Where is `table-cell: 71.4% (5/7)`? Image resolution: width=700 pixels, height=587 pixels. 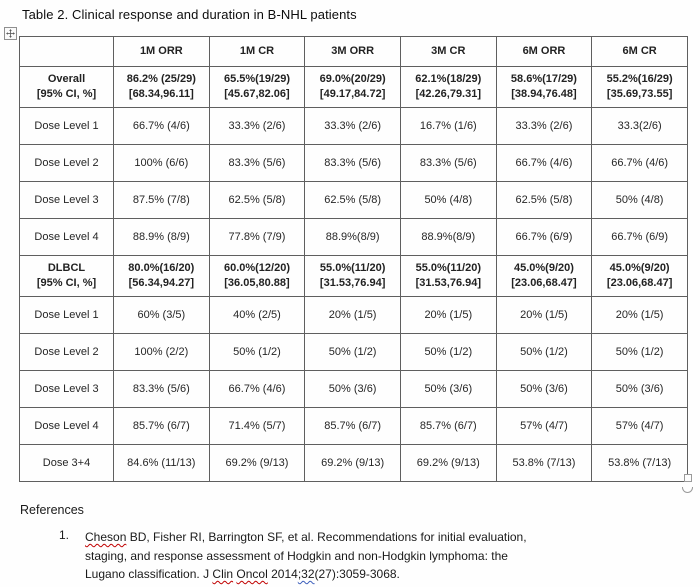 table-cell: 71.4% (5/7) is located at coordinates (257, 426).